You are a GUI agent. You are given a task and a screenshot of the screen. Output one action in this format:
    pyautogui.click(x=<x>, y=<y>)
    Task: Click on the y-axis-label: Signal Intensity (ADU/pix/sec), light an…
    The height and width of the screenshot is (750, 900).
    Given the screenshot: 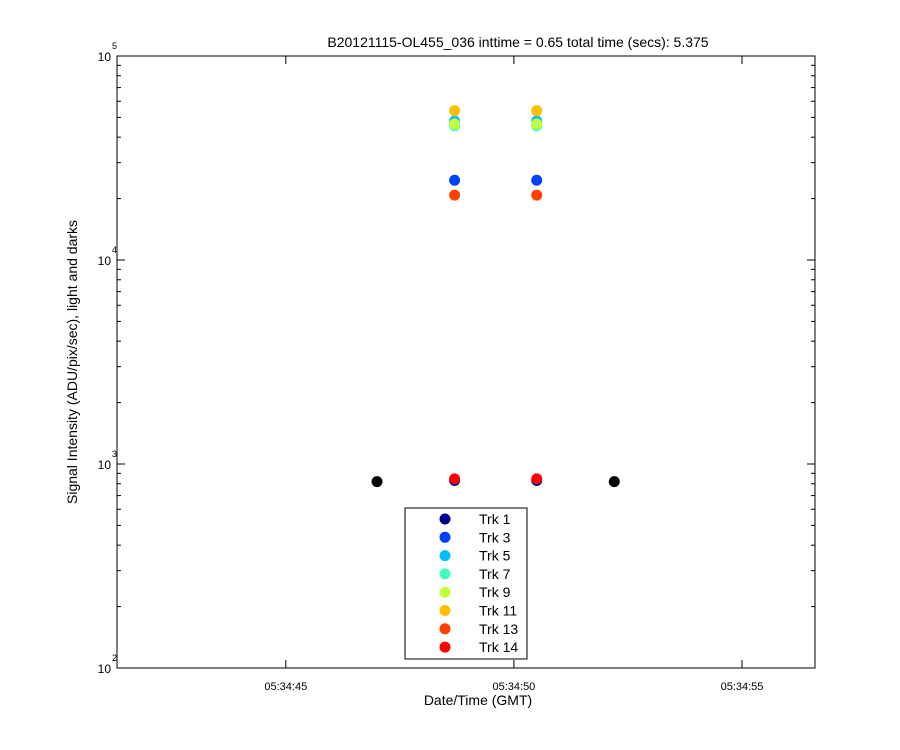 What is the action you would take?
    pyautogui.click(x=72, y=362)
    